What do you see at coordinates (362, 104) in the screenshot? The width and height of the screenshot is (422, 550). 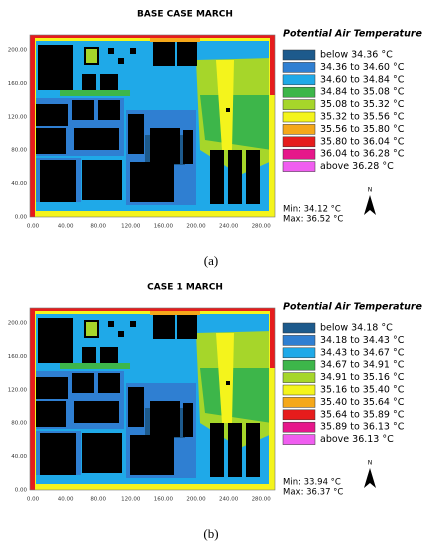 I see `legend-label: 35.08 to 35.32 °C` at bounding box center [362, 104].